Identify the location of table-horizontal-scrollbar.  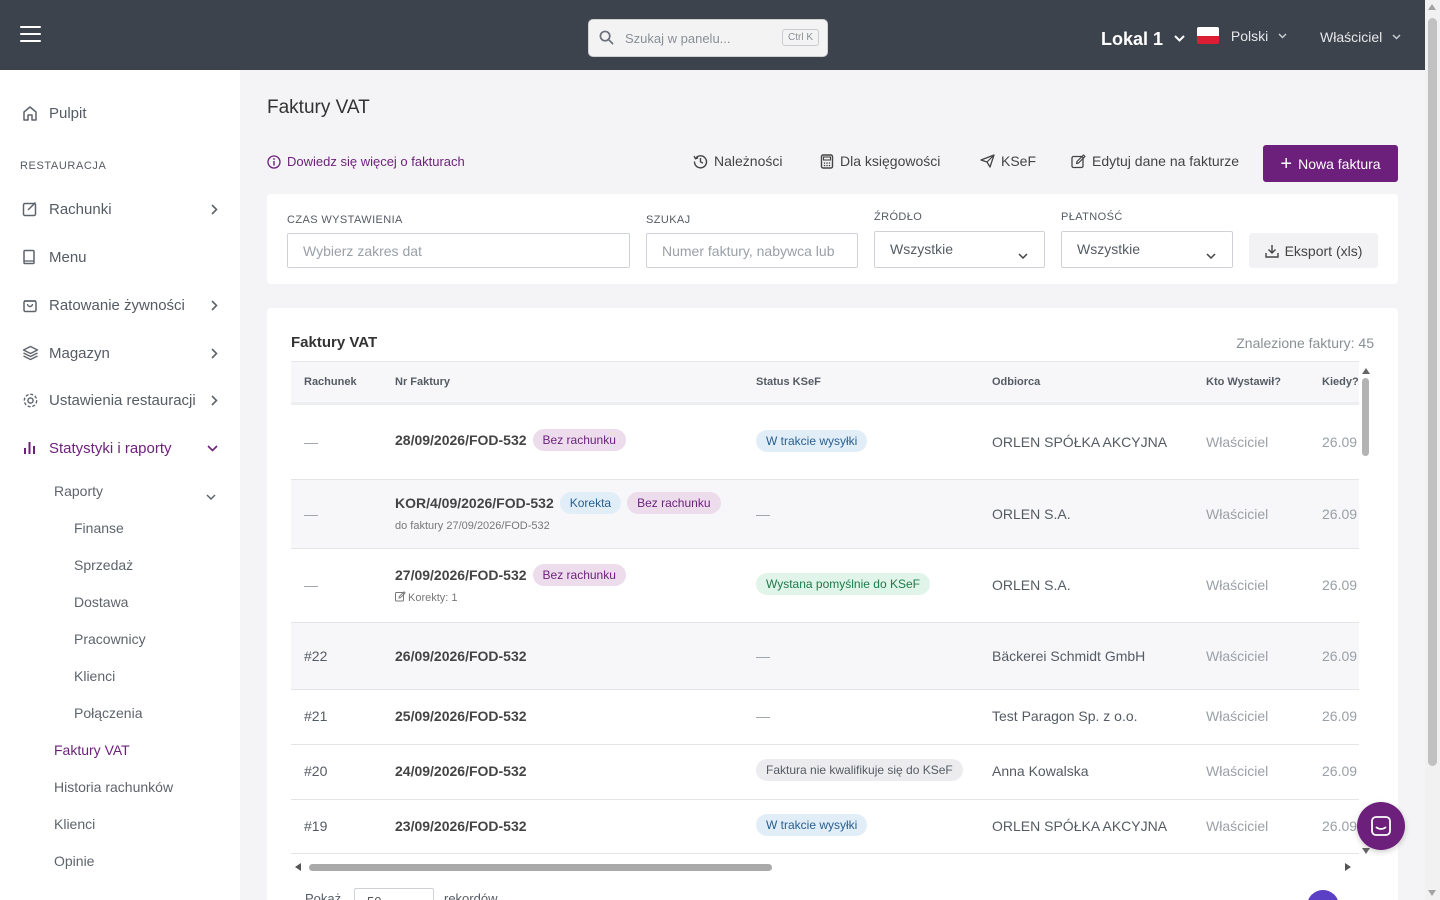
(823, 867).